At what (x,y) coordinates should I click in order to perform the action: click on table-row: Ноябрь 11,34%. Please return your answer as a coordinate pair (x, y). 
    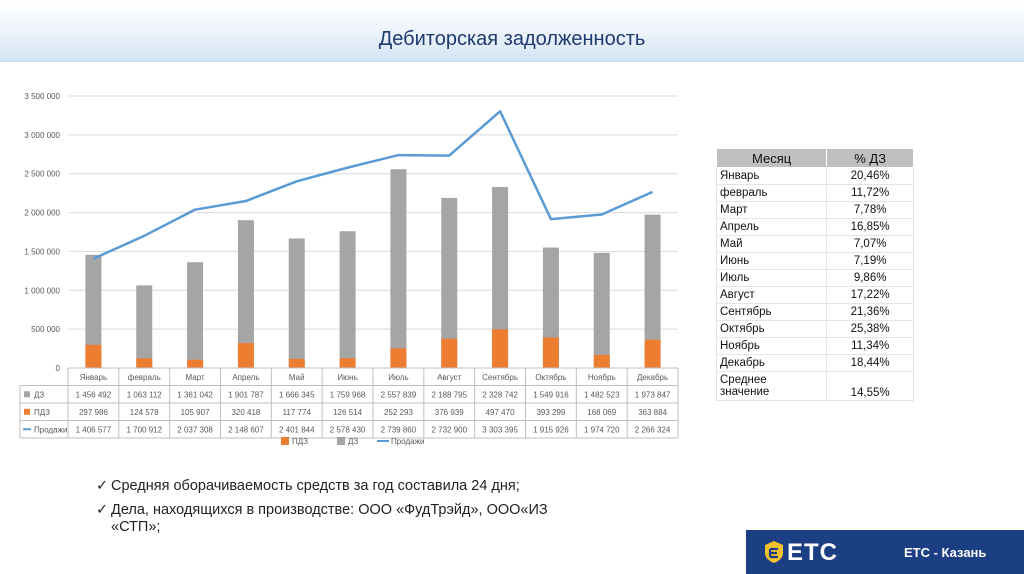
    Looking at the image, I should click on (814, 346).